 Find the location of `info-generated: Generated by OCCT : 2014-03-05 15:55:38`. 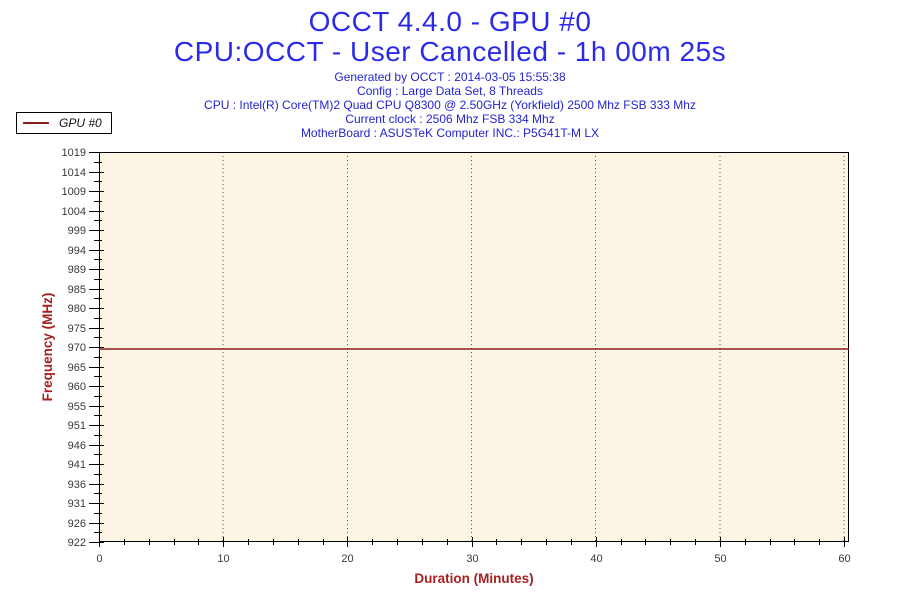

info-generated: Generated by OCCT : 2014-03-05 15:55:38 is located at coordinates (450, 77).